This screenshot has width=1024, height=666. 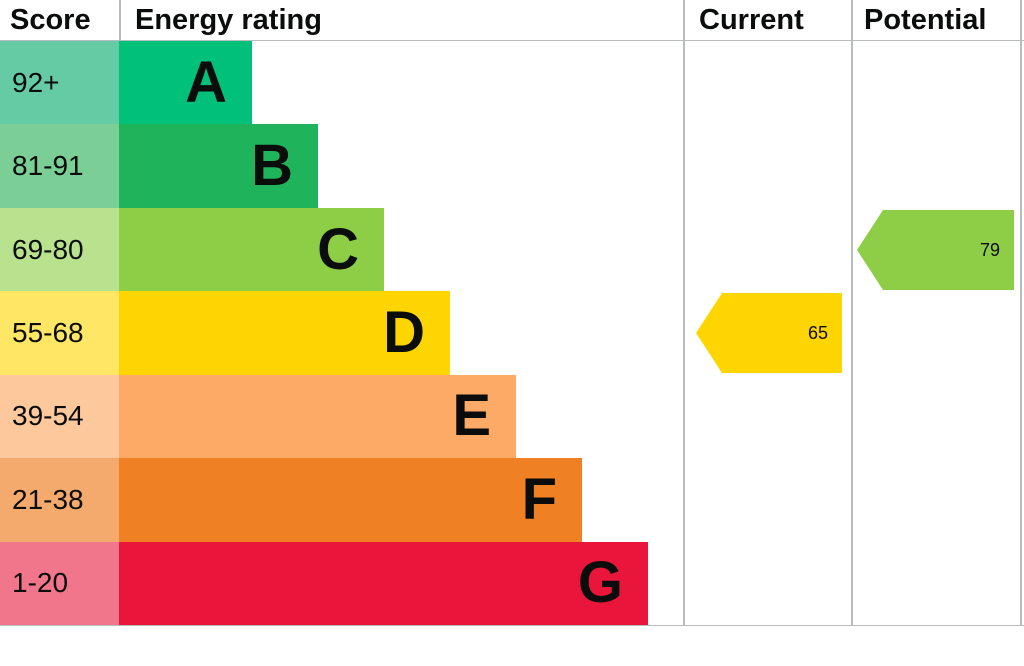 I want to click on column-divider-right, so click(x=1021, y=312).